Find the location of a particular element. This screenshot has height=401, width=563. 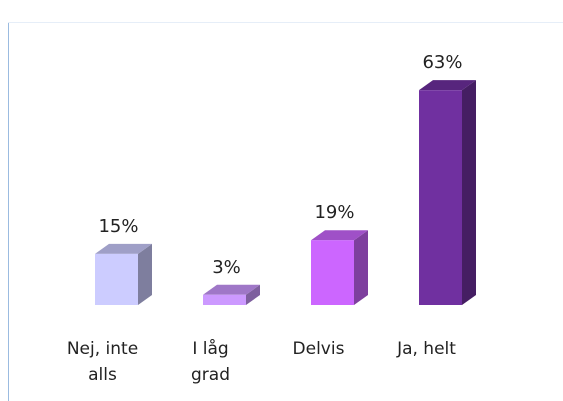

x-tick-label: Delvis is located at coordinates (318, 349).